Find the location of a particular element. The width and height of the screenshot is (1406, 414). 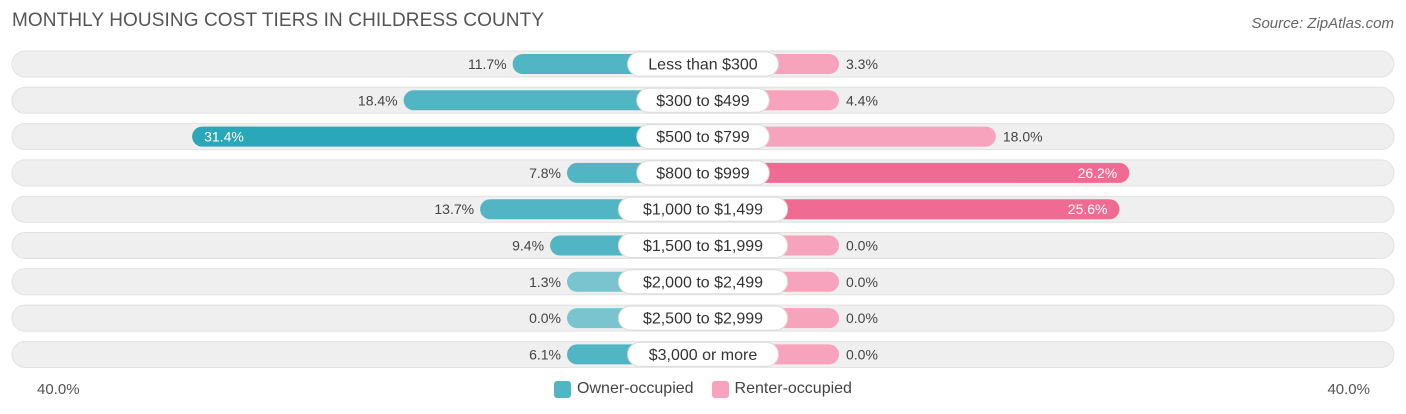

legend-label-renter: Renter-occupied is located at coordinates (793, 388).